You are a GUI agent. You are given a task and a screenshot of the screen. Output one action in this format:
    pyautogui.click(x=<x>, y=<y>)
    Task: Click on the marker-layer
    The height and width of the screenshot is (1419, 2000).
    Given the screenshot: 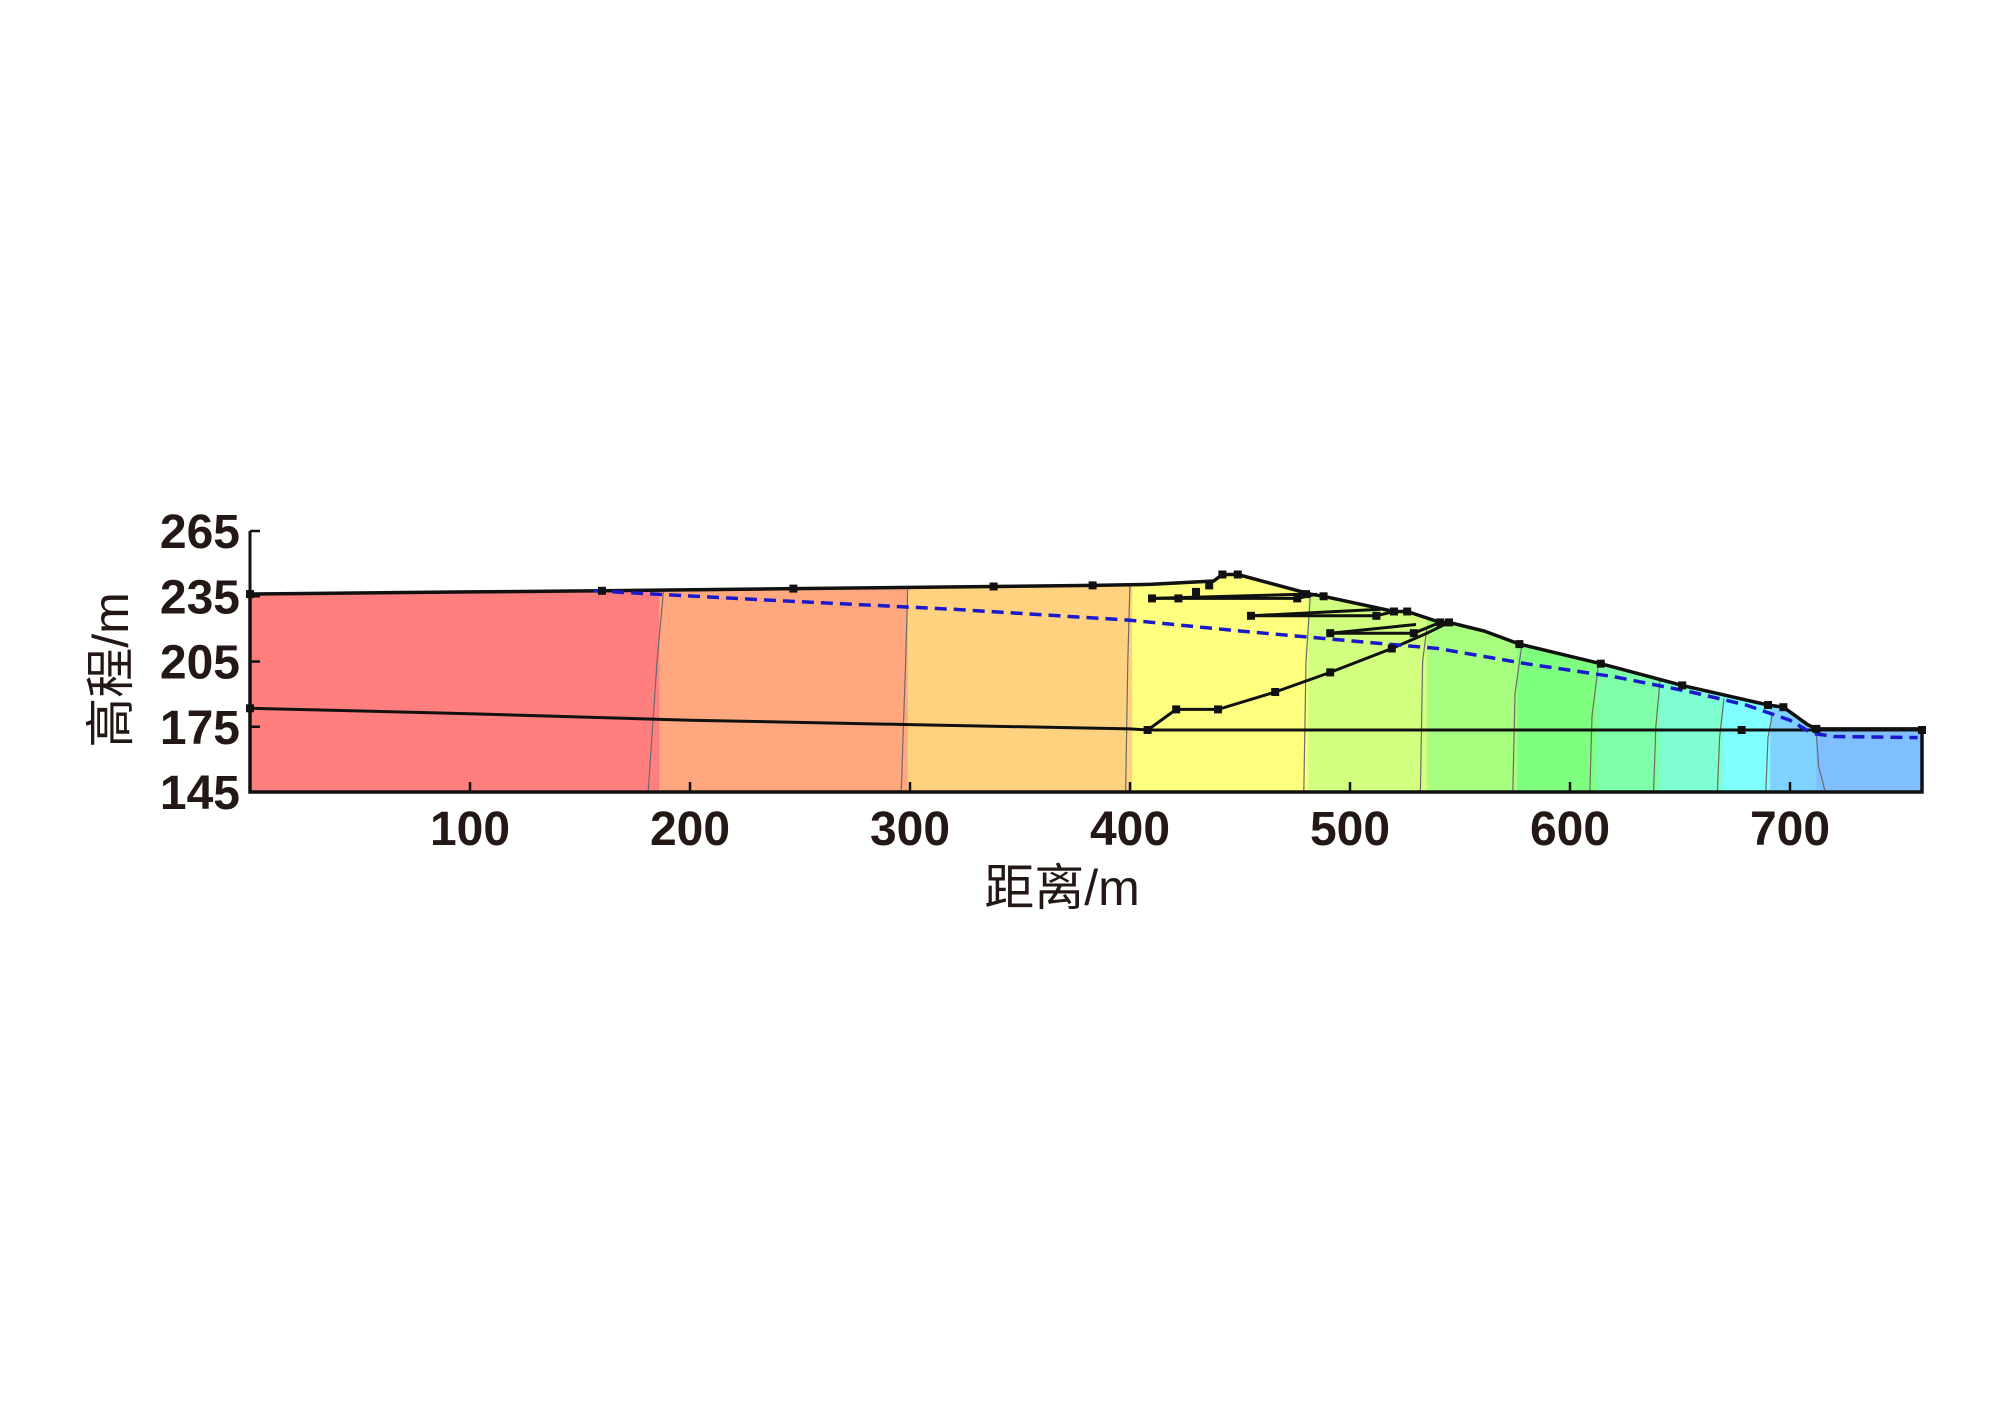 What is the action you would take?
    pyautogui.click(x=1086, y=652)
    